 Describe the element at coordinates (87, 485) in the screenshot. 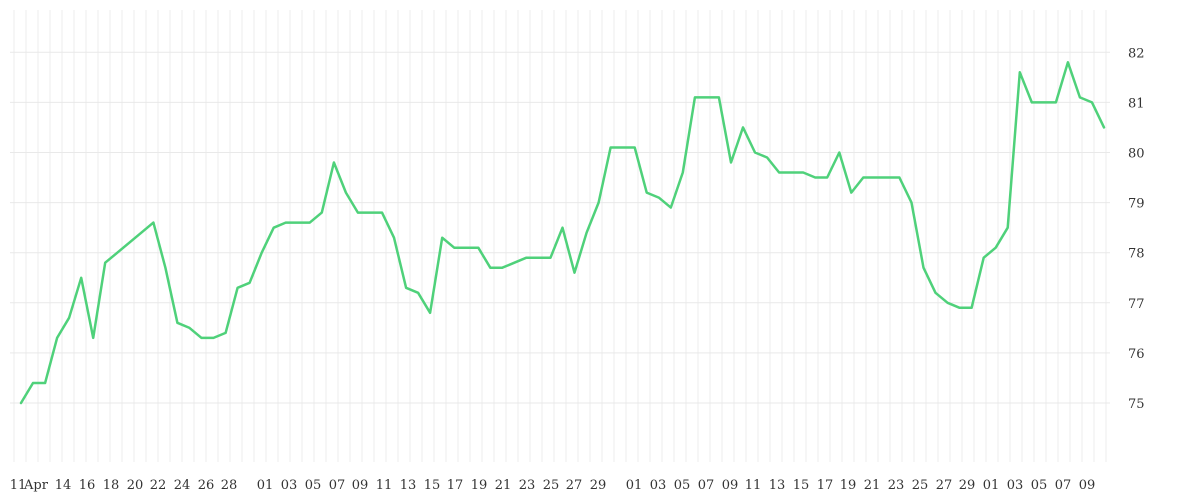

I see `x-tick-label: 16` at that location.